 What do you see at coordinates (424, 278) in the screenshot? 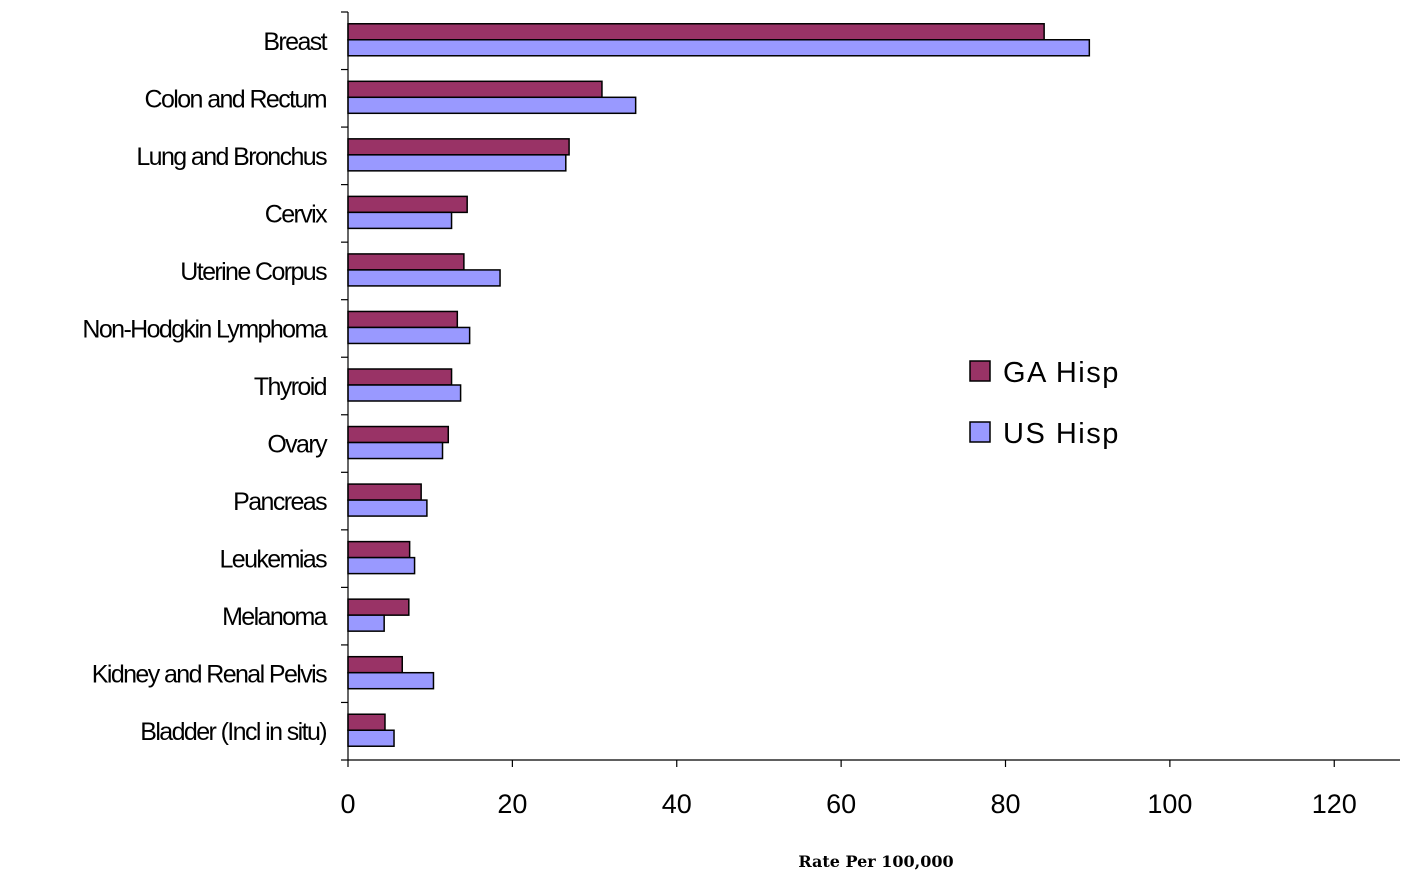
I see `bar-us-hisp-uterine-corpus` at bounding box center [424, 278].